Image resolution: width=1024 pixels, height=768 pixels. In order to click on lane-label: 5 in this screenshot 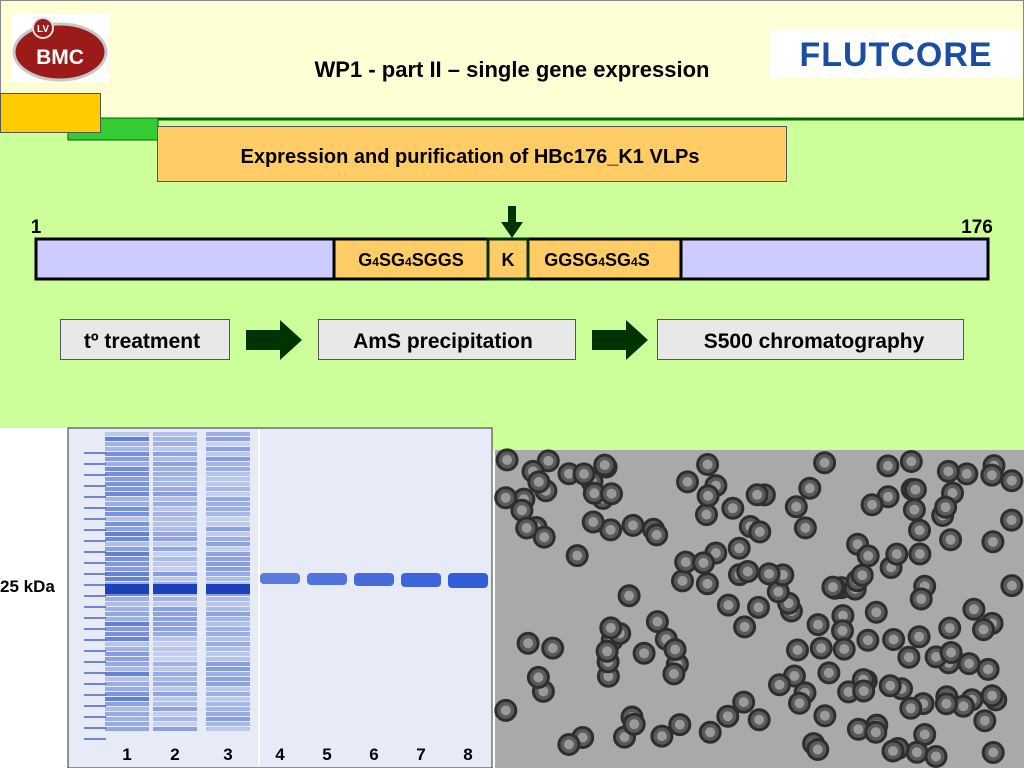, I will do `click(326, 754)`.